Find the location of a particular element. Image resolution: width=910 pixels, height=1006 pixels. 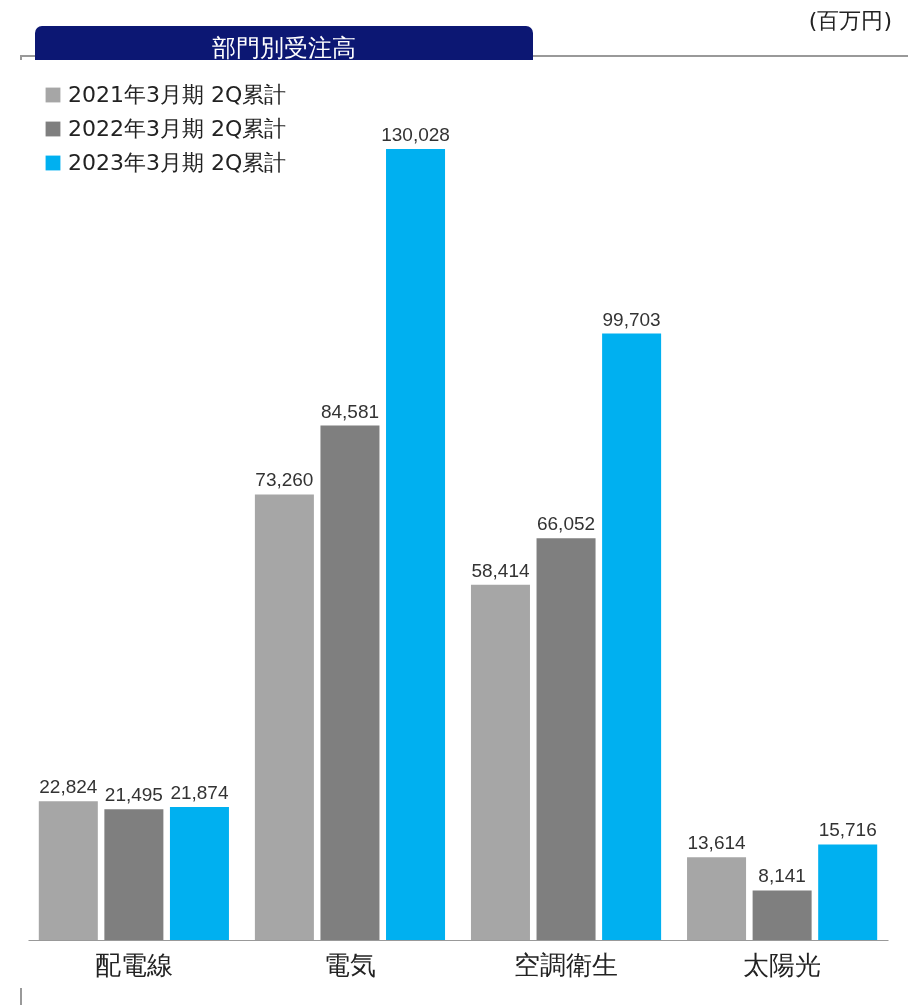

data-label: 66,052 is located at coordinates (566, 524).